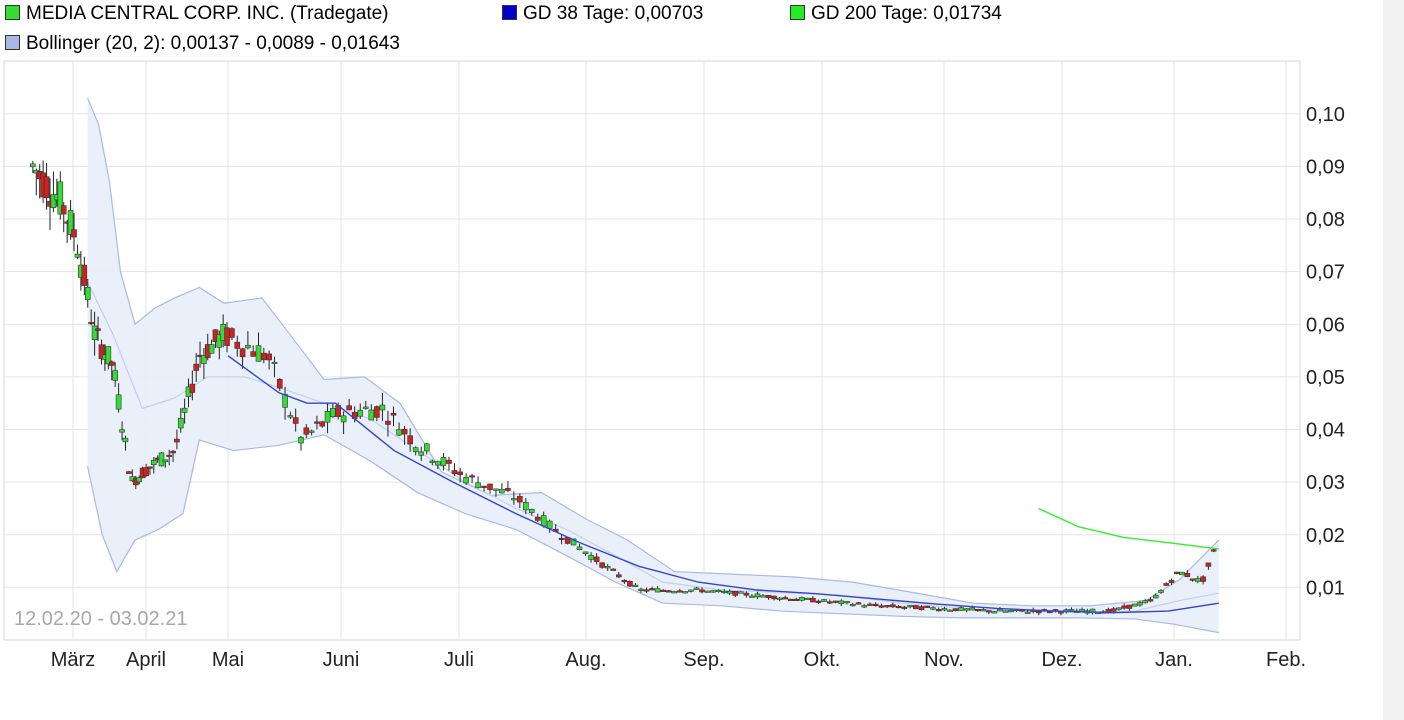 This screenshot has height=720, width=1404. I want to click on period-label: 12.02.20 - 03.02.21, so click(101, 619).